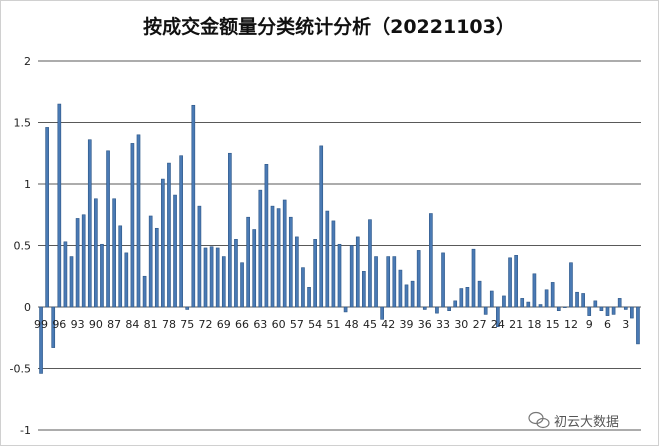  What do you see at coordinates (260, 324) in the screenshot?
I see `x-tick-label: 63` at bounding box center [260, 324].